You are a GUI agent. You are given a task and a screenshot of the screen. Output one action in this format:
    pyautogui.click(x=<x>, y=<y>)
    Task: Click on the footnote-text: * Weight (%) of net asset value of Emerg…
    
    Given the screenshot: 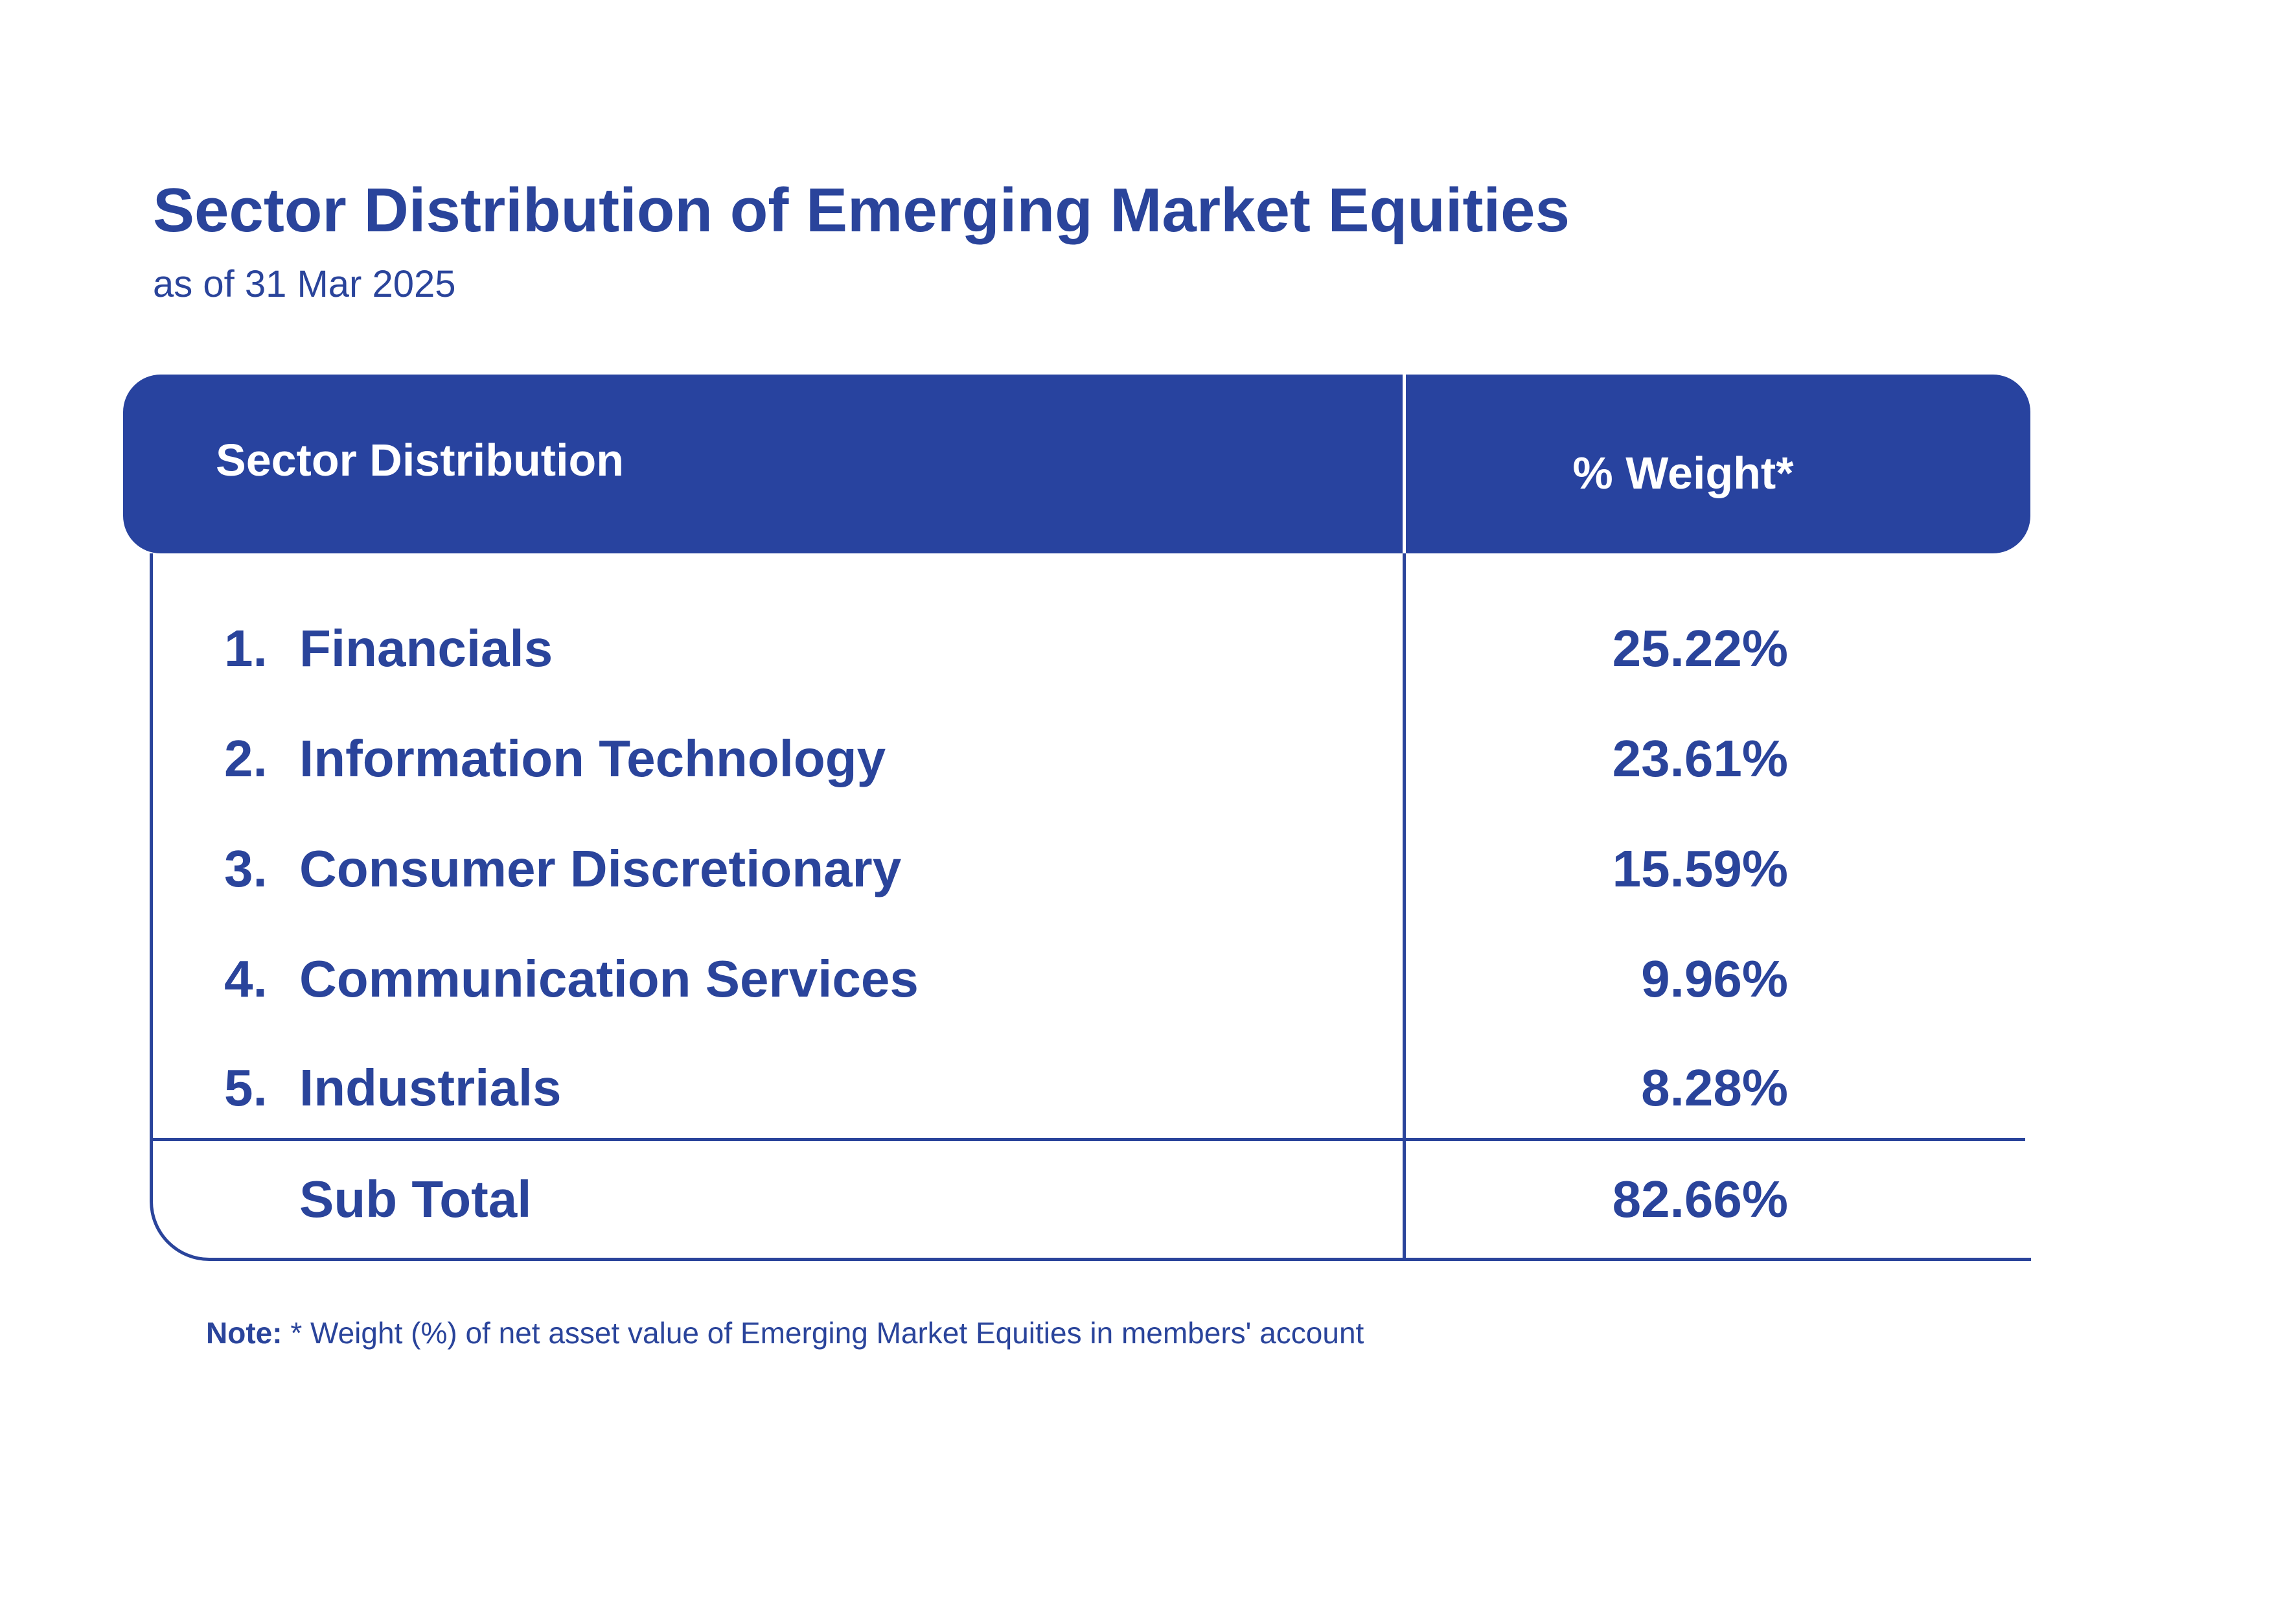 What is the action you would take?
    pyautogui.click(x=823, y=1333)
    